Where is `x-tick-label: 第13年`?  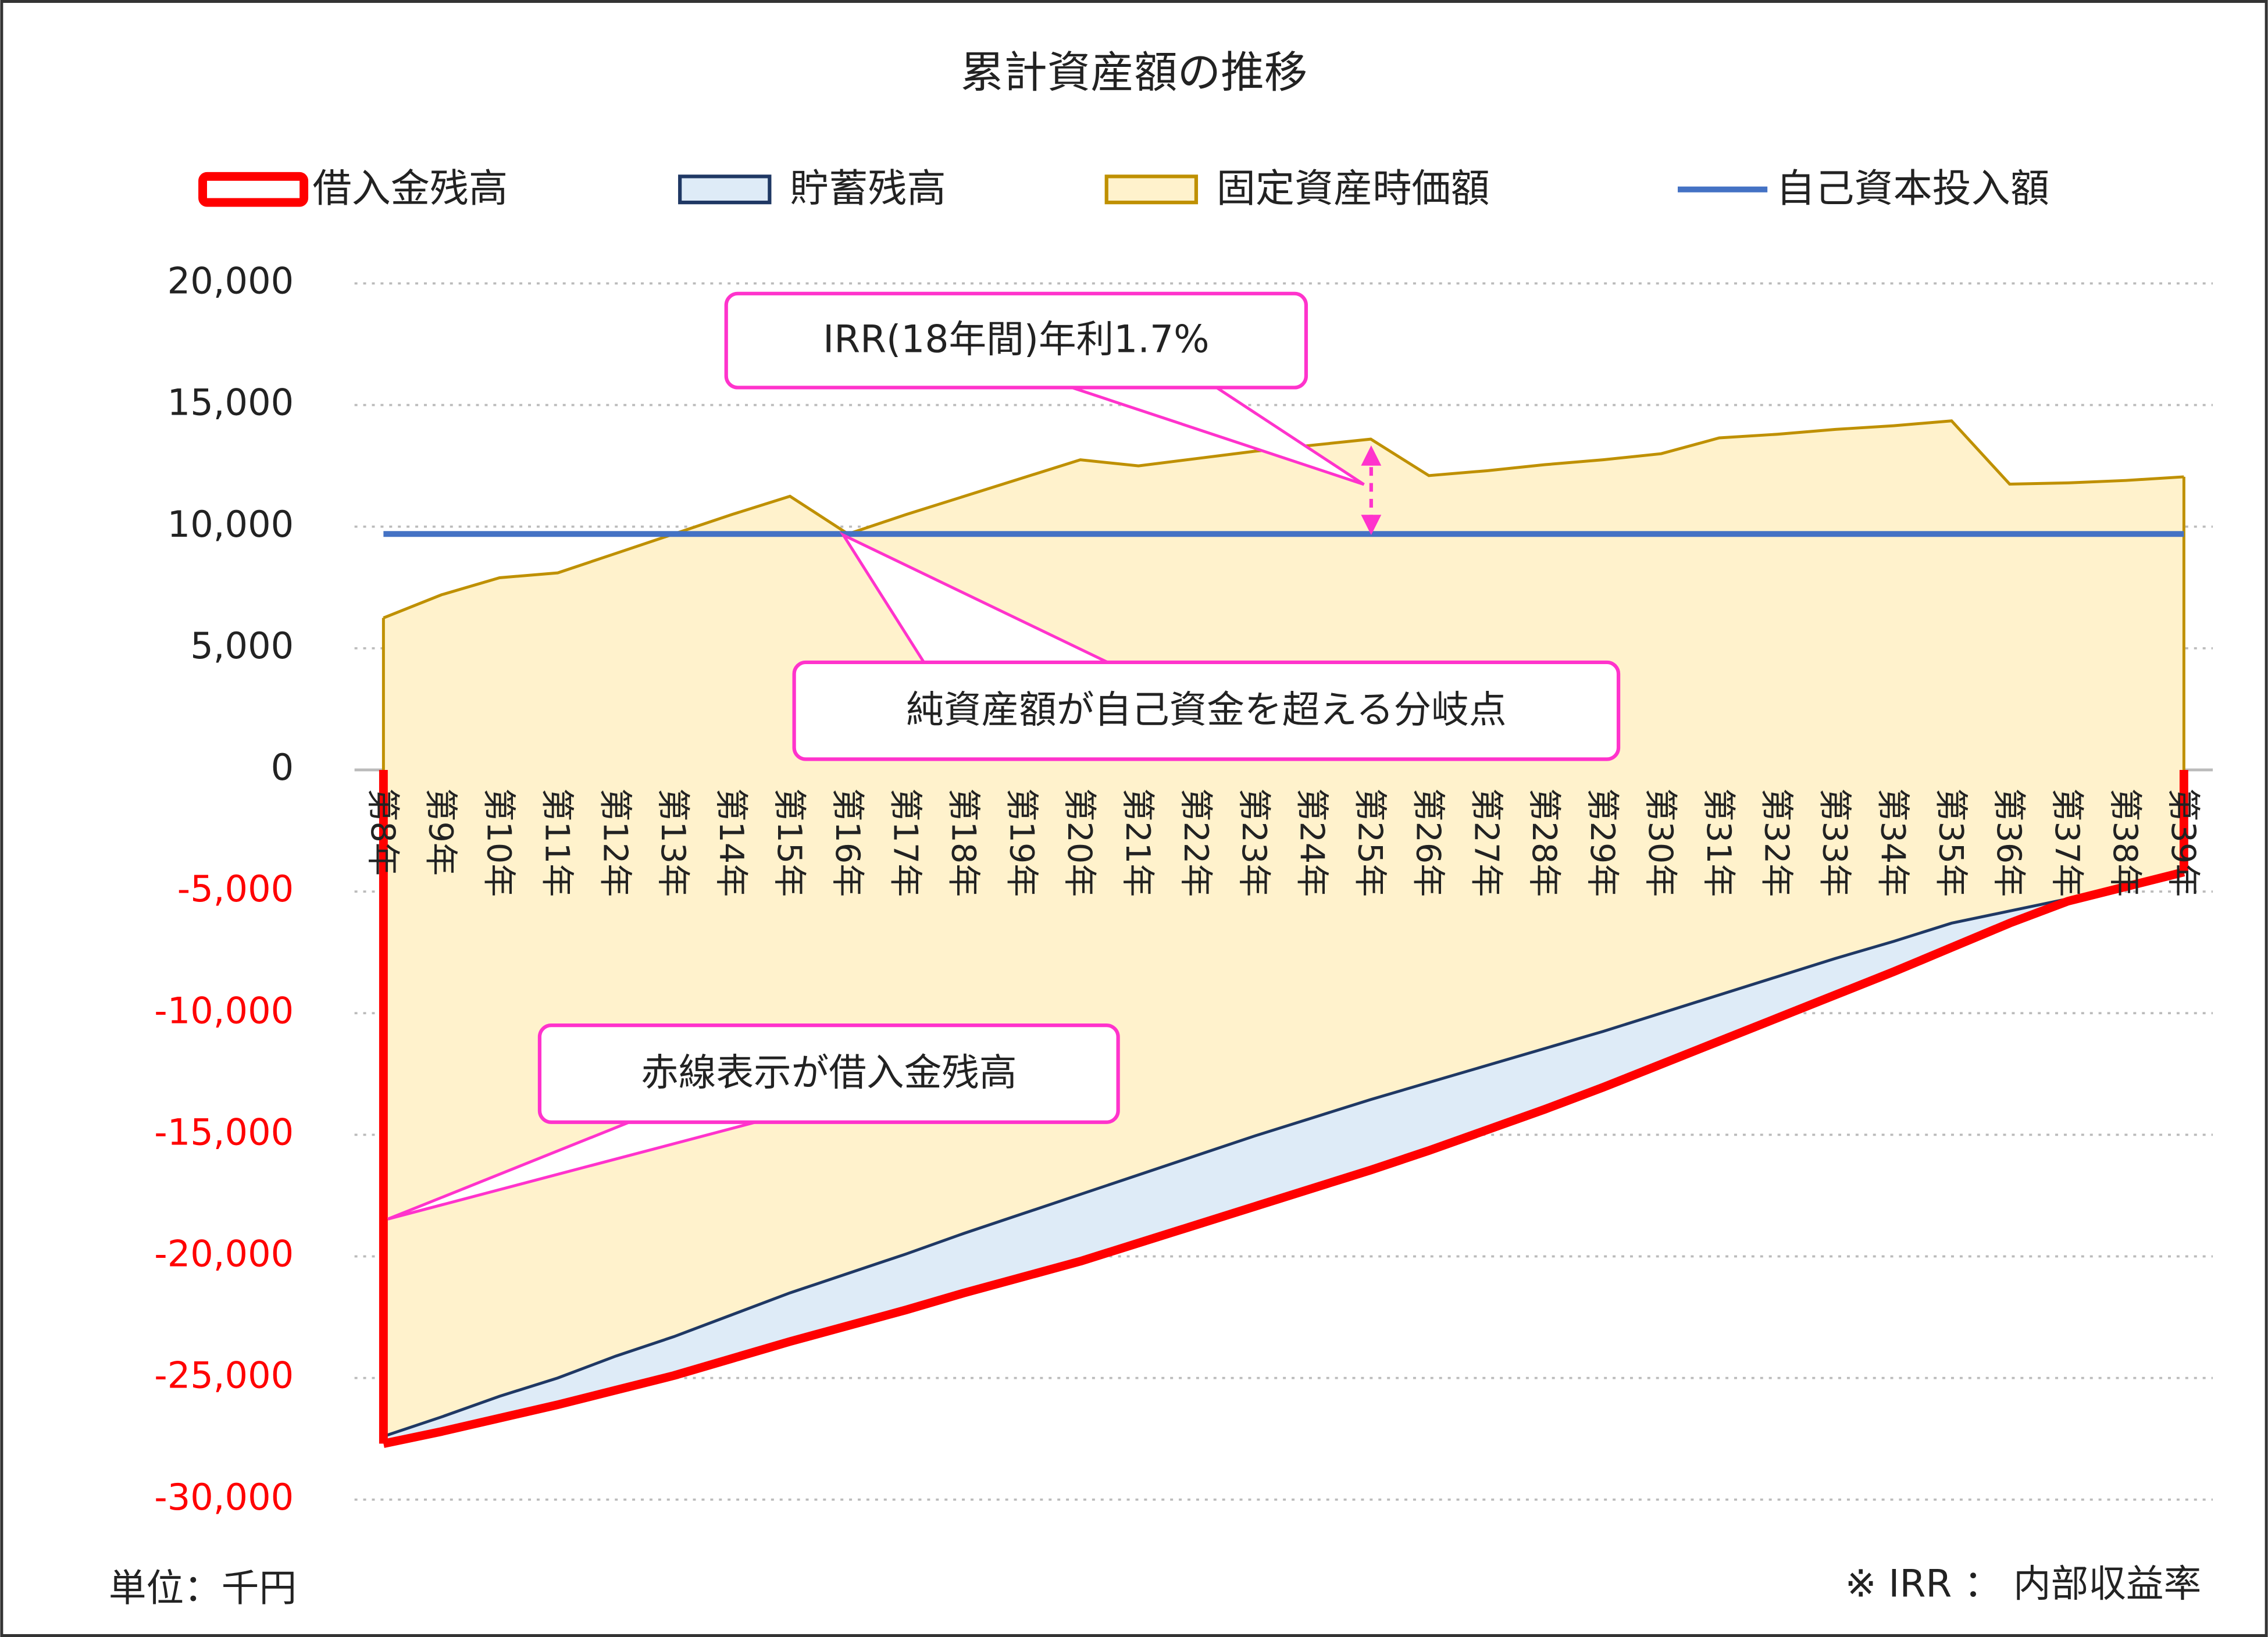 x-tick-label: 第13年 is located at coordinates (673, 842).